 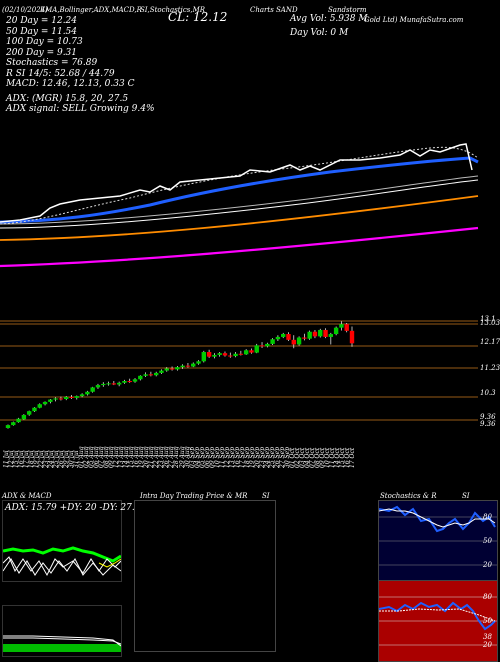 I want to click on readout-line-adx: ADX: (MGR) 15.8, 20, 27.5, so click(x=67, y=98).